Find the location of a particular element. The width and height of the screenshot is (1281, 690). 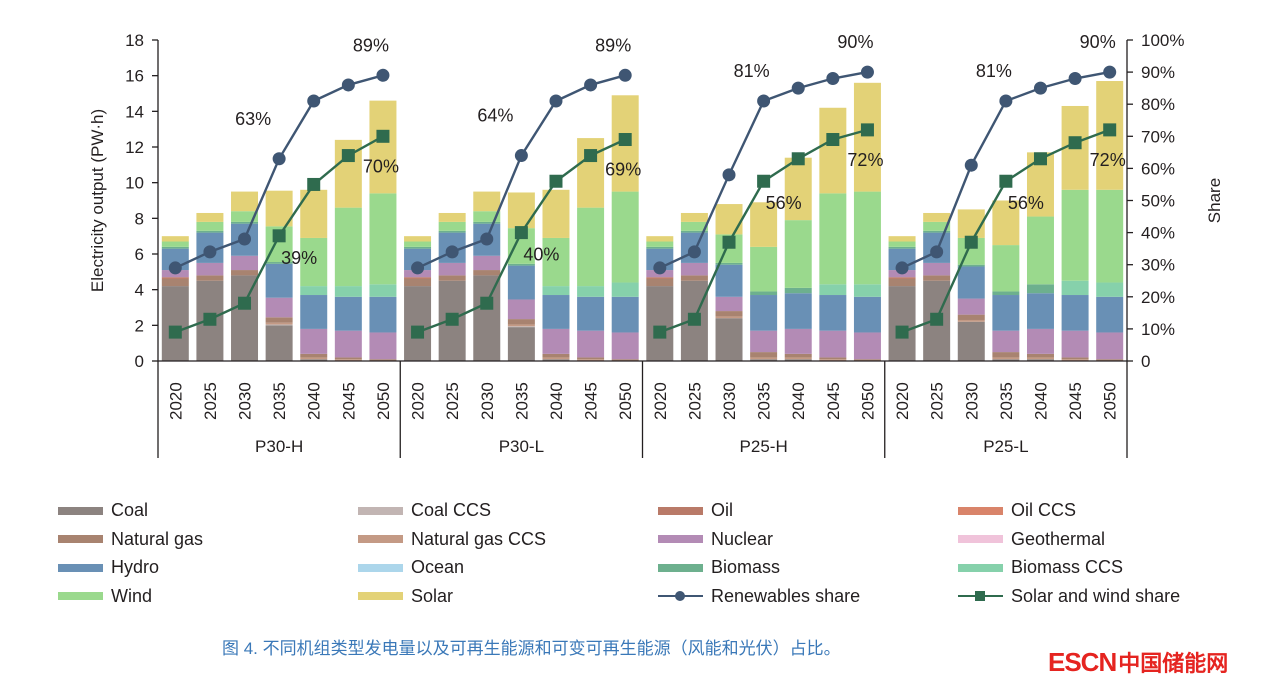

square-marker-line-icon is located at coordinates (980, 596).